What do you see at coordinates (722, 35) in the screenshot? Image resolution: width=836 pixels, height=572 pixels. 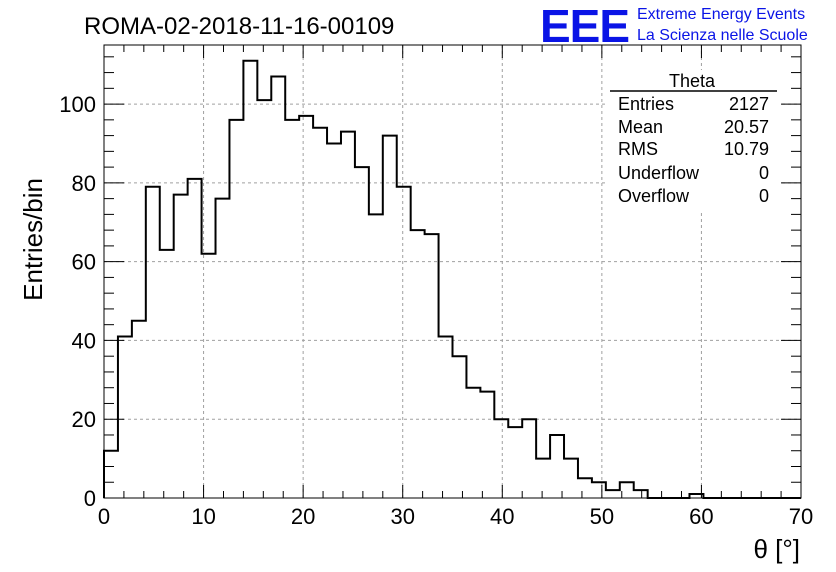 I see `logo-line-2: La Scienza nelle Scuole` at bounding box center [722, 35].